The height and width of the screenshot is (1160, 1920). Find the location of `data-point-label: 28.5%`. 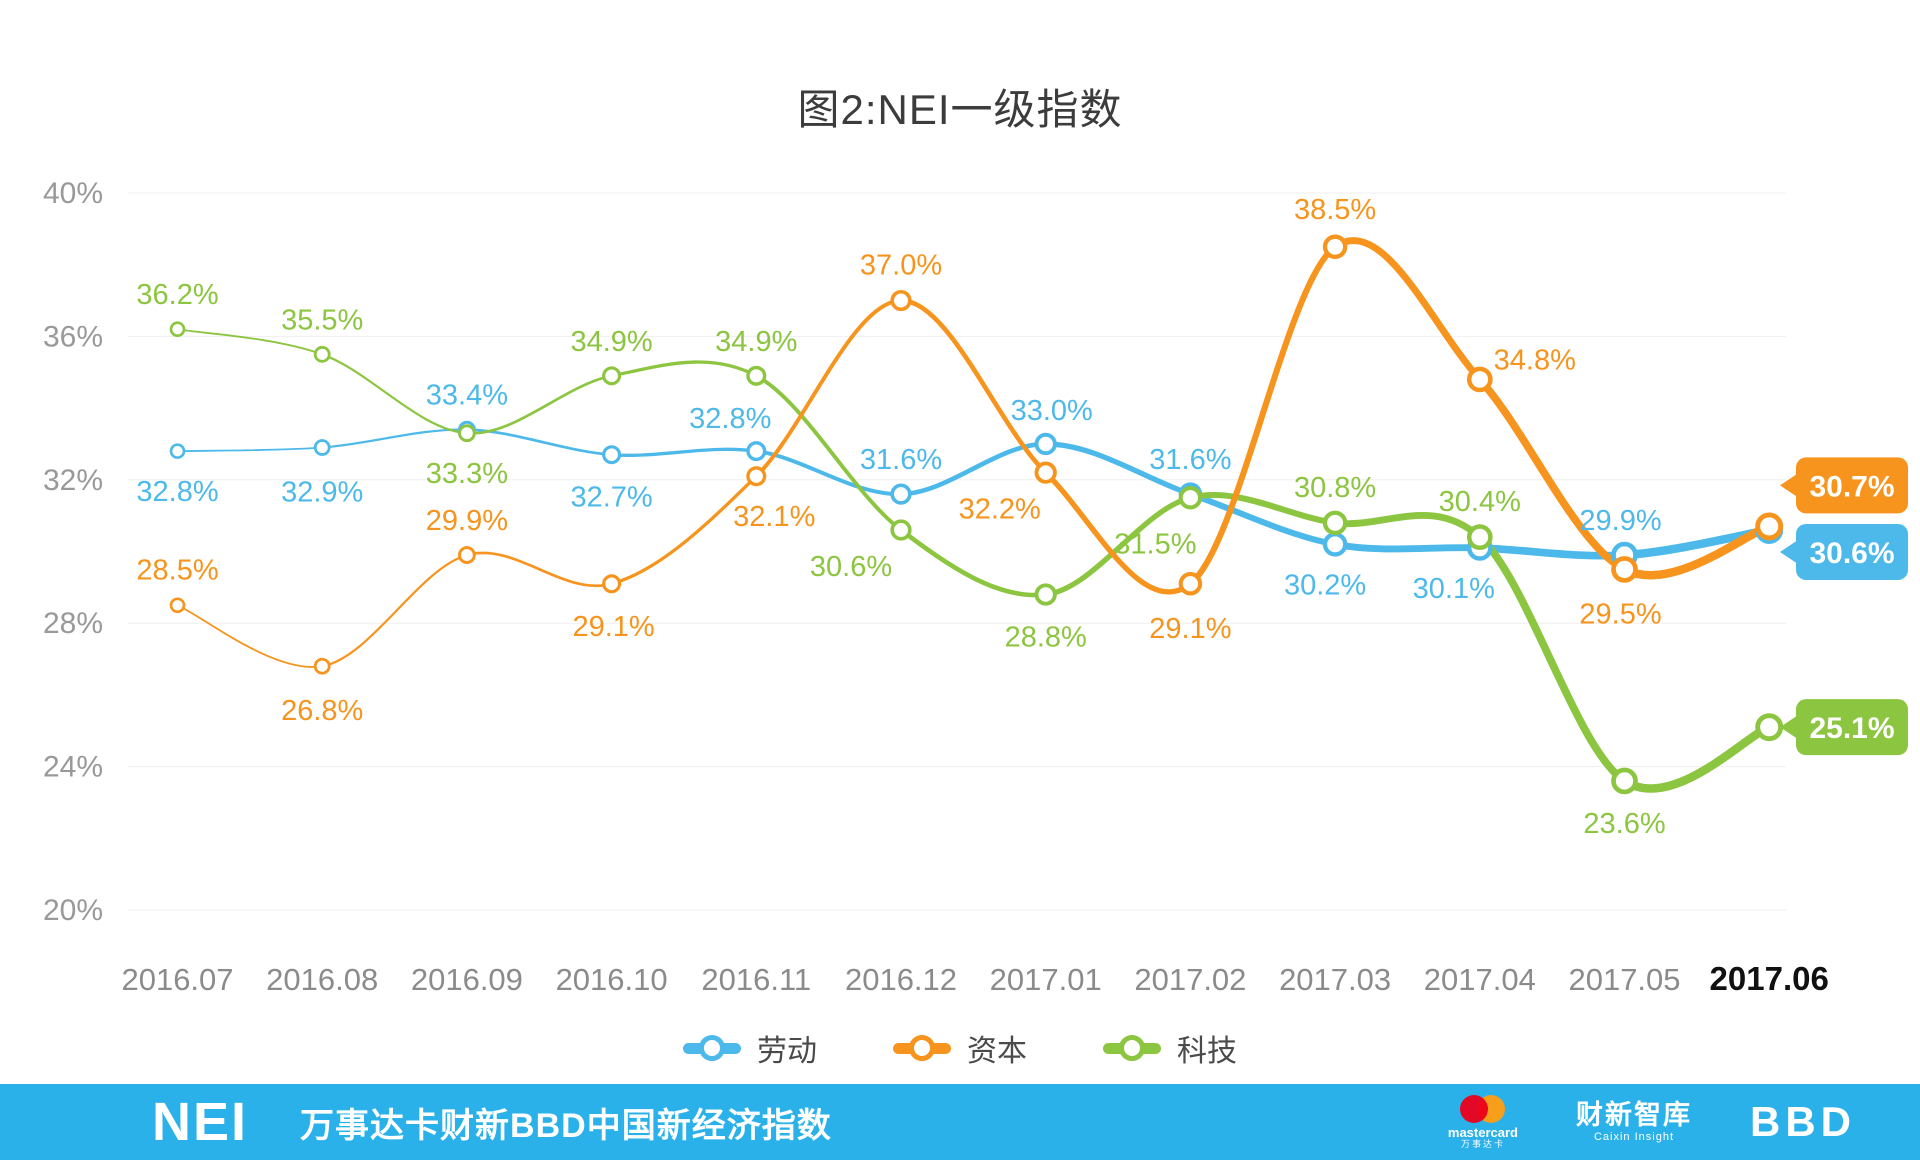

data-point-label: 28.5% is located at coordinates (177, 570).